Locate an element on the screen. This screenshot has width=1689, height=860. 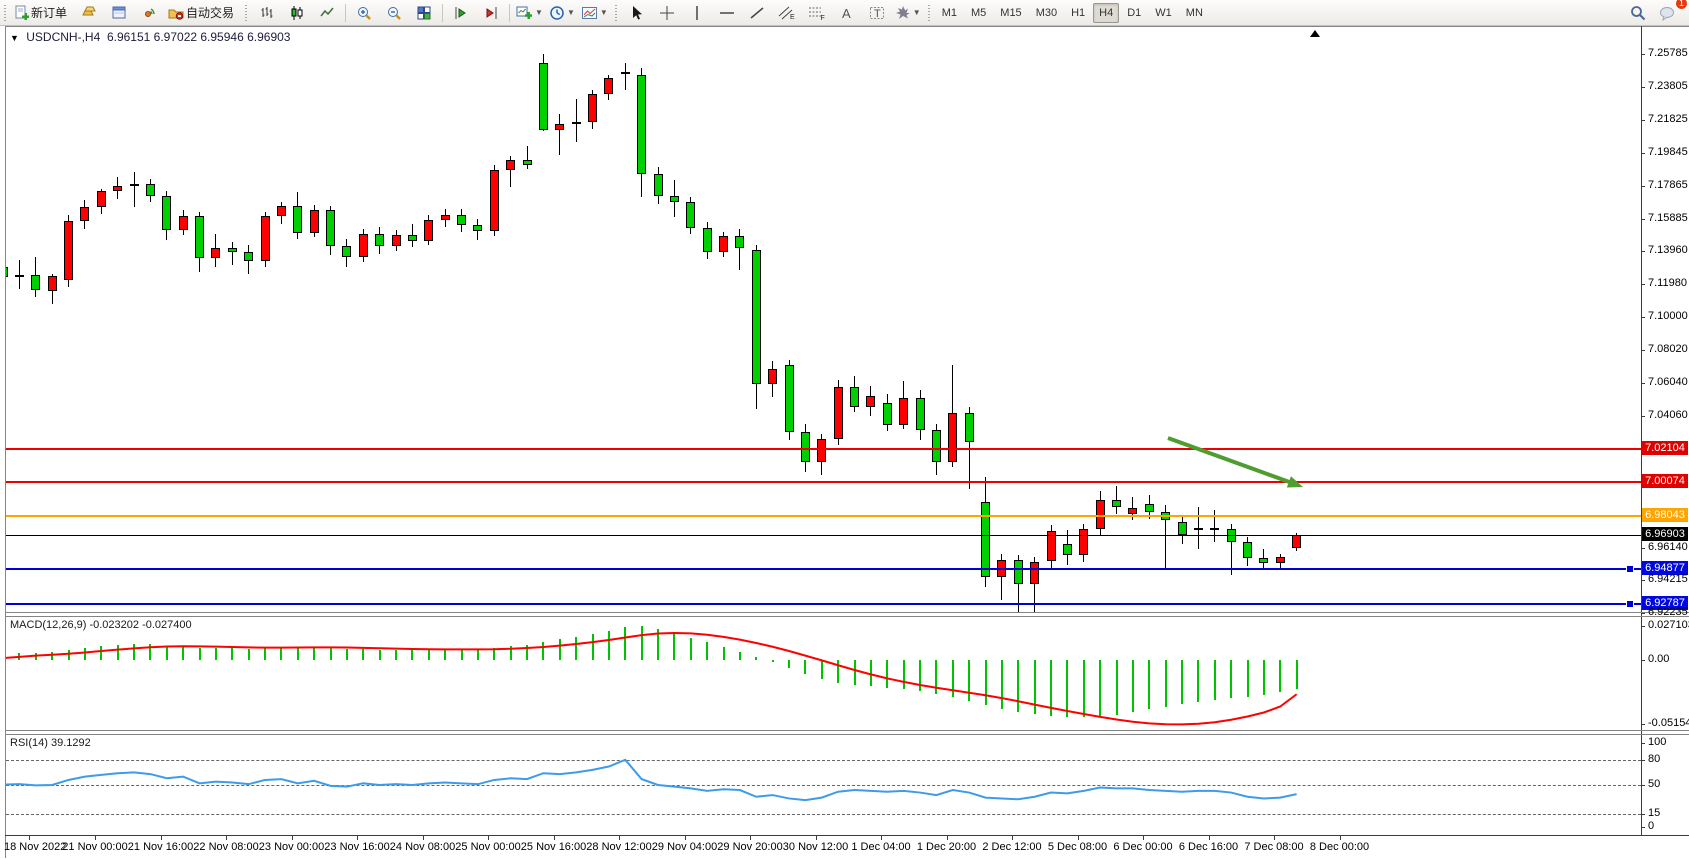
data-window-button is located at coordinates (119, 13).